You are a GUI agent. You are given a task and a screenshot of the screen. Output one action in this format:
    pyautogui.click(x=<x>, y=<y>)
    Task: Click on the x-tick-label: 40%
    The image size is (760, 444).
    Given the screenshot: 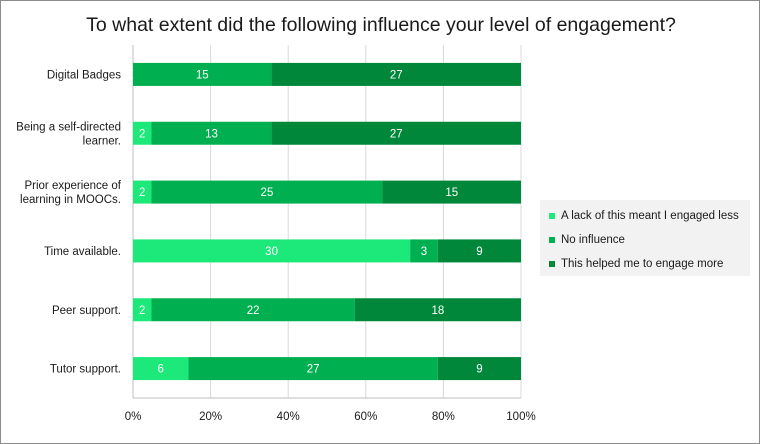 What is the action you would take?
    pyautogui.click(x=288, y=417)
    